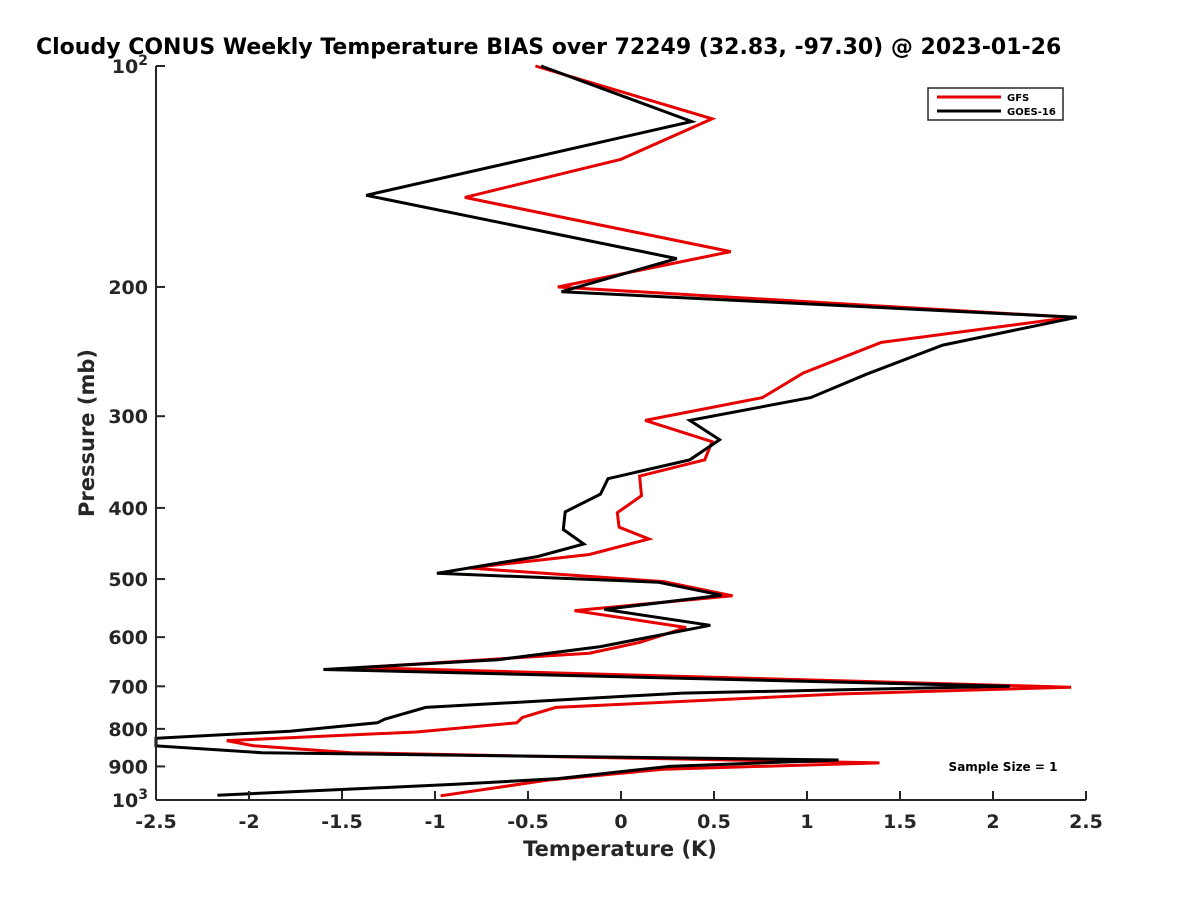 The image size is (1200, 900). I want to click on y-tick-label: 300, so click(128, 417).